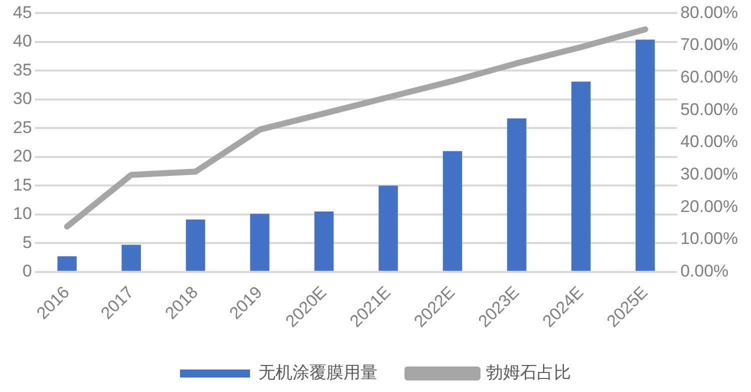 The image size is (751, 392). I want to click on y-tick-label: 10, so click(22, 214).